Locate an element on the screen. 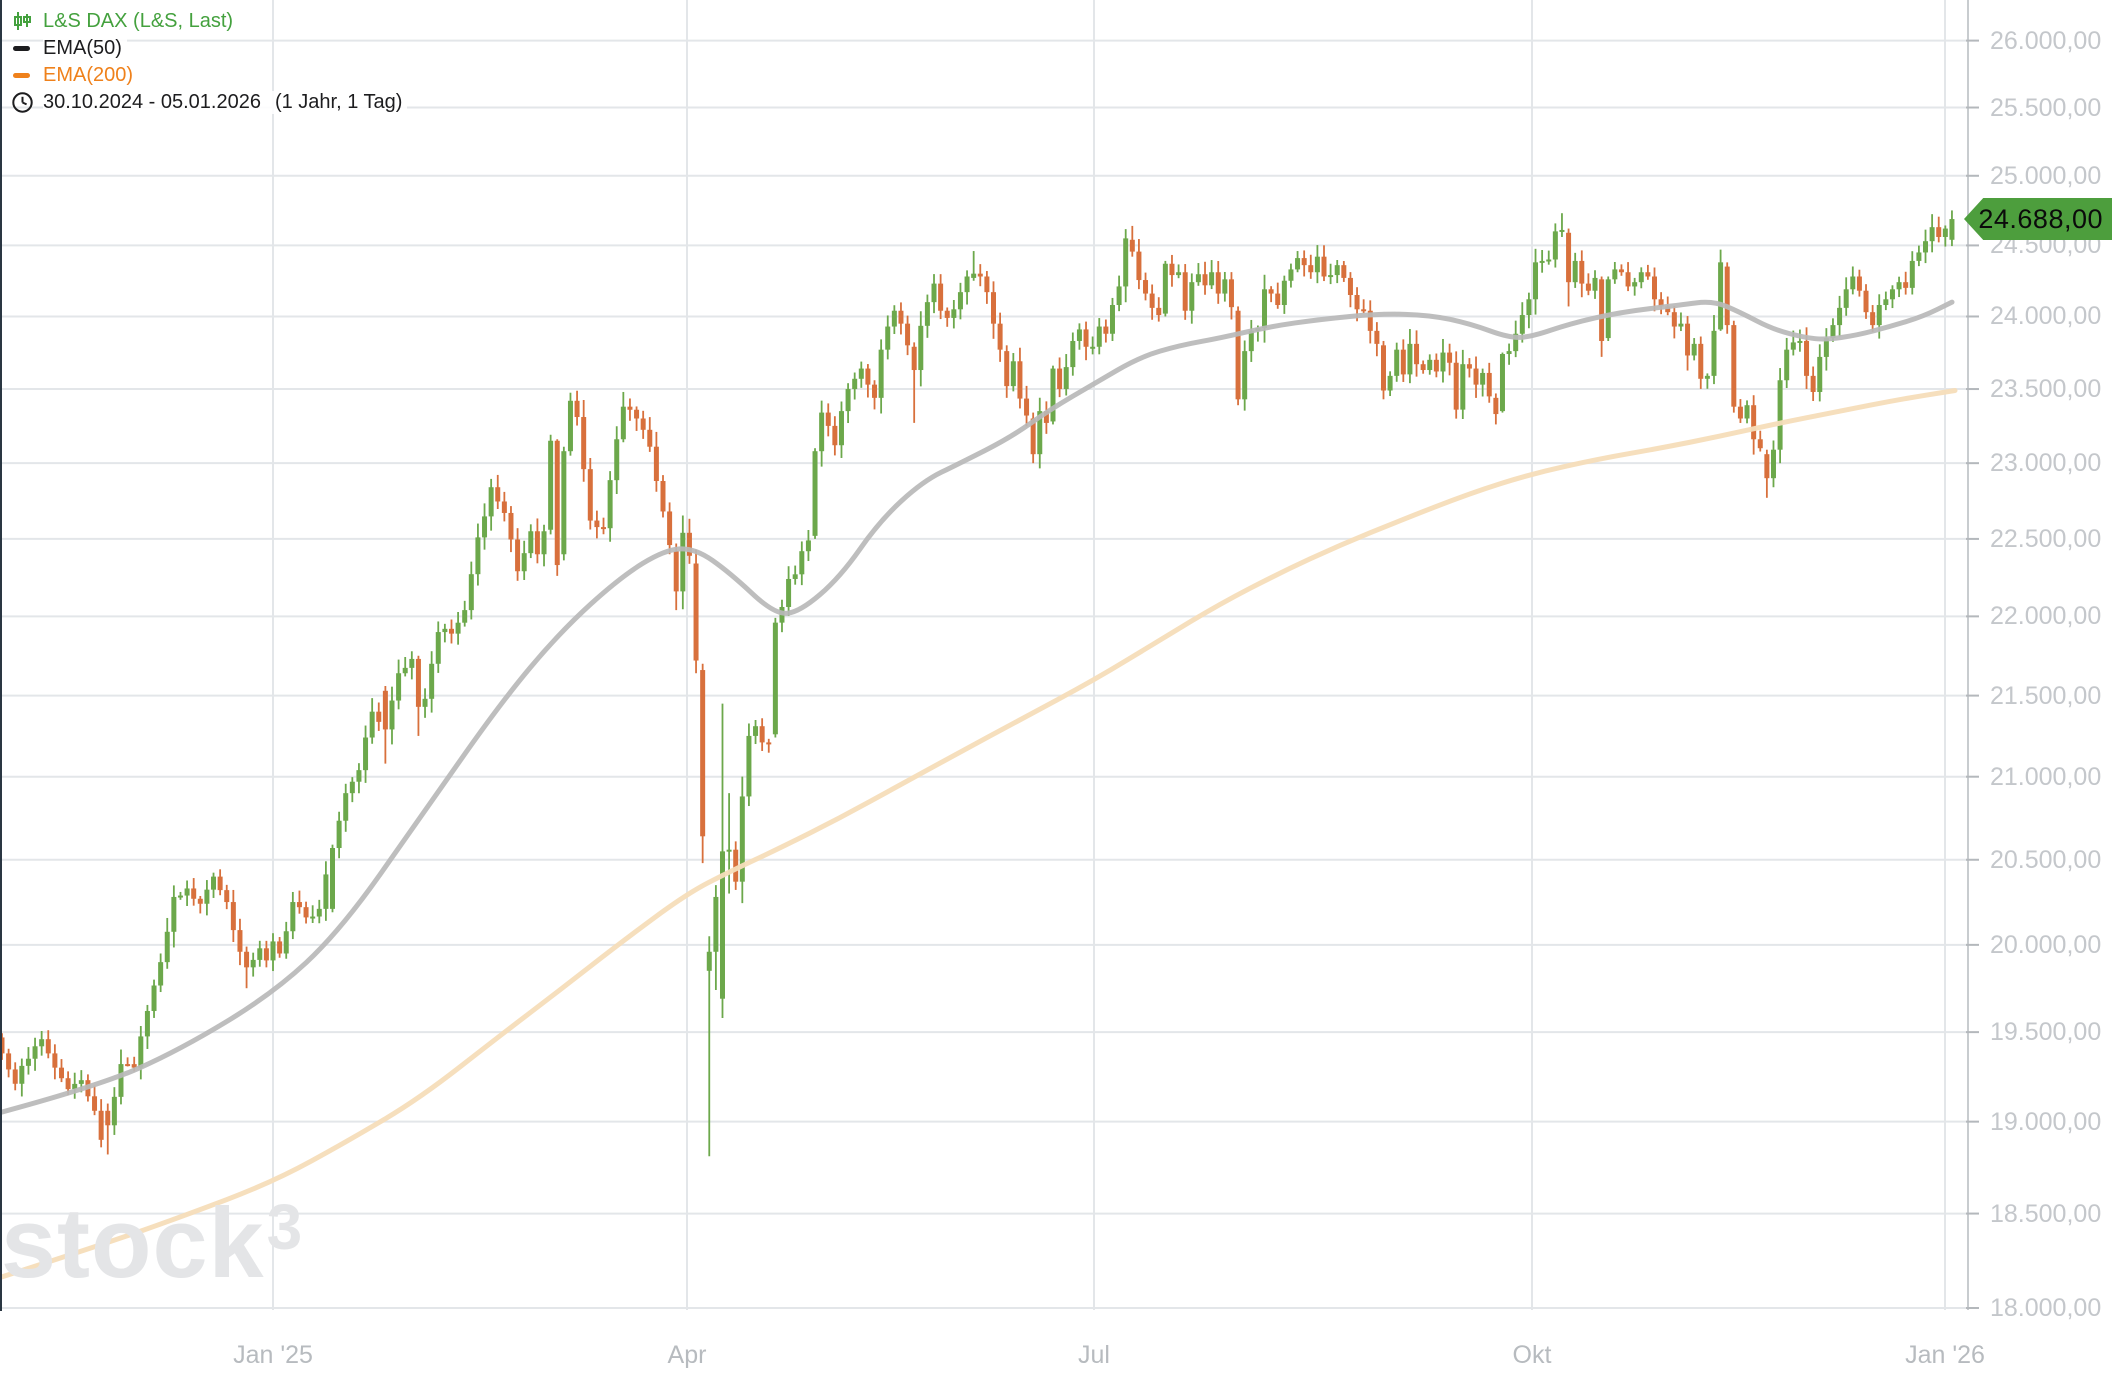  y-axis-tick-label: 25.000,00 is located at coordinates (2046, 175).